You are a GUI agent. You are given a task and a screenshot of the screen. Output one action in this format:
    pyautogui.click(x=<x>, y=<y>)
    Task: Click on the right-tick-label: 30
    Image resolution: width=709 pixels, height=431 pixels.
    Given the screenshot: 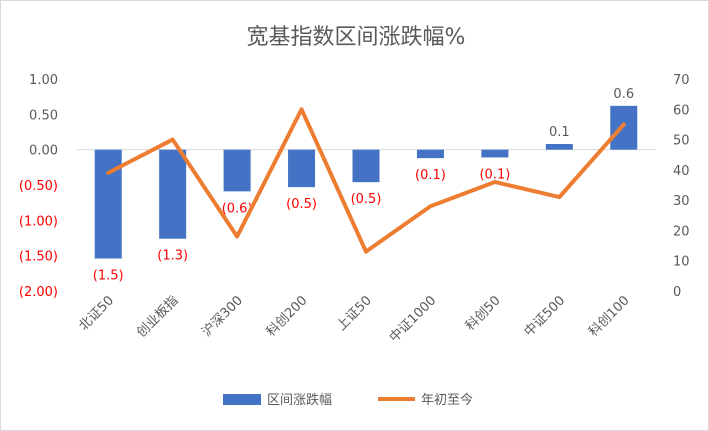 What is the action you would take?
    pyautogui.click(x=681, y=201)
    